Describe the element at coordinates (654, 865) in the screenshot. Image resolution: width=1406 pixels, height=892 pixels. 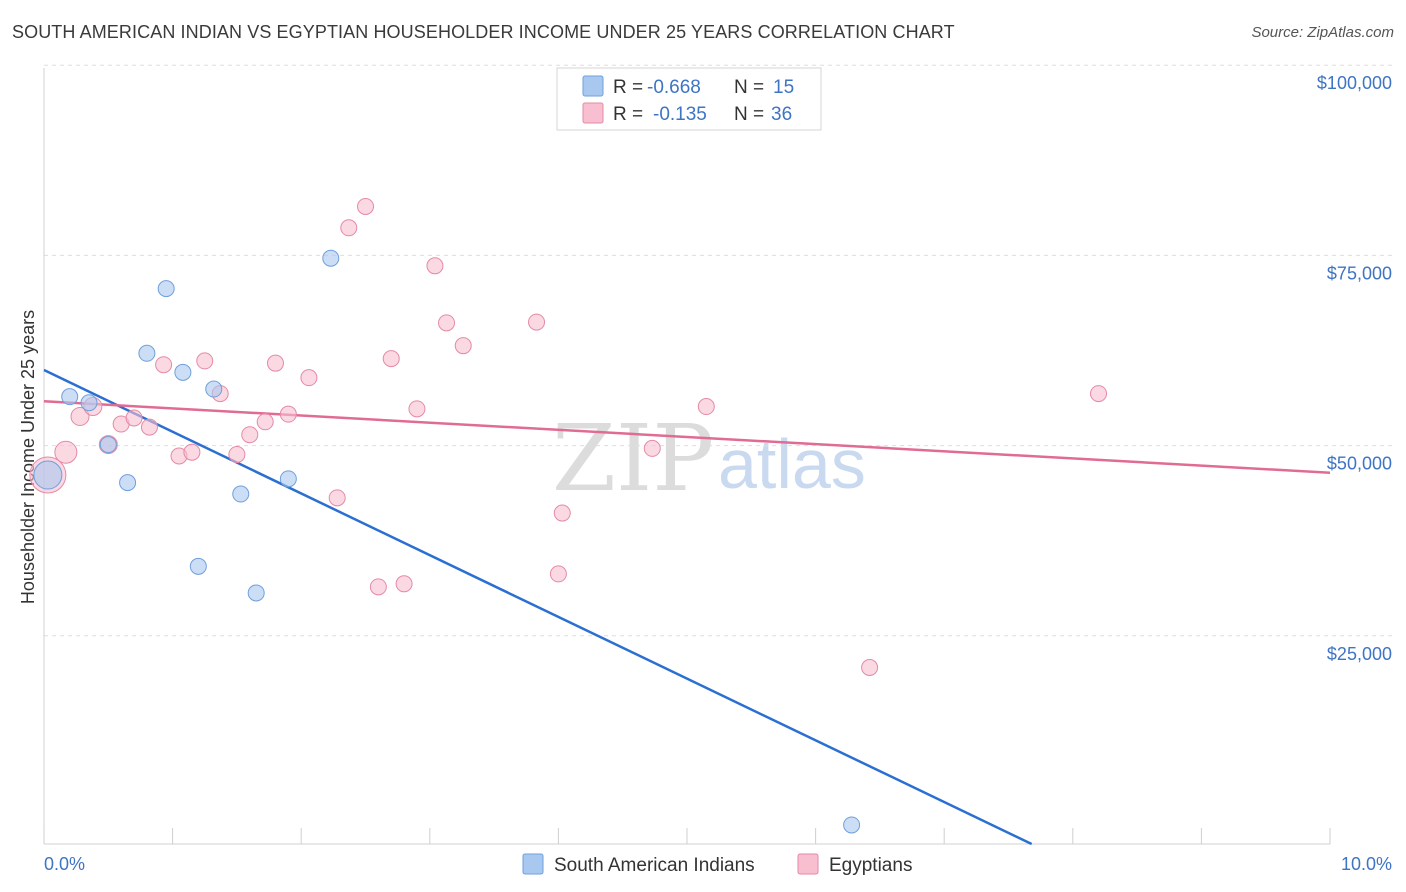
I see `bottom-legend-label: South American Indians` at that location.